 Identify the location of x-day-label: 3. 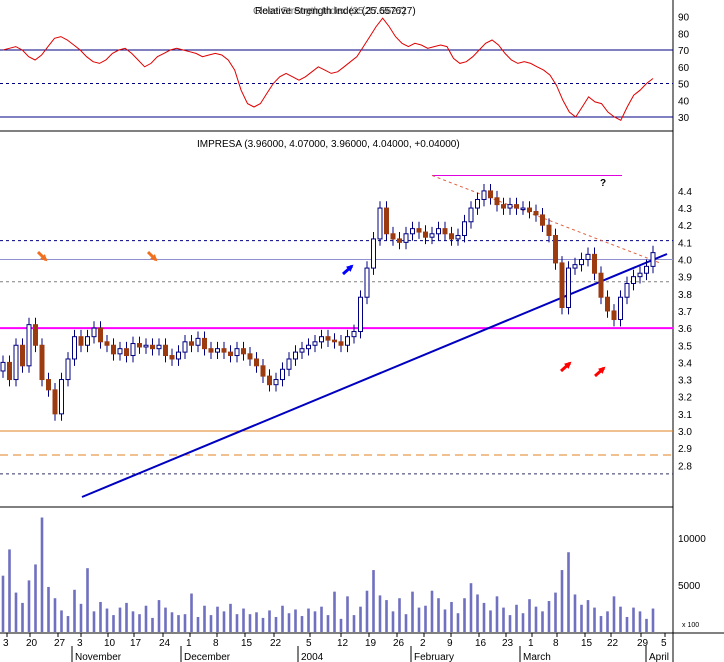
(80, 643).